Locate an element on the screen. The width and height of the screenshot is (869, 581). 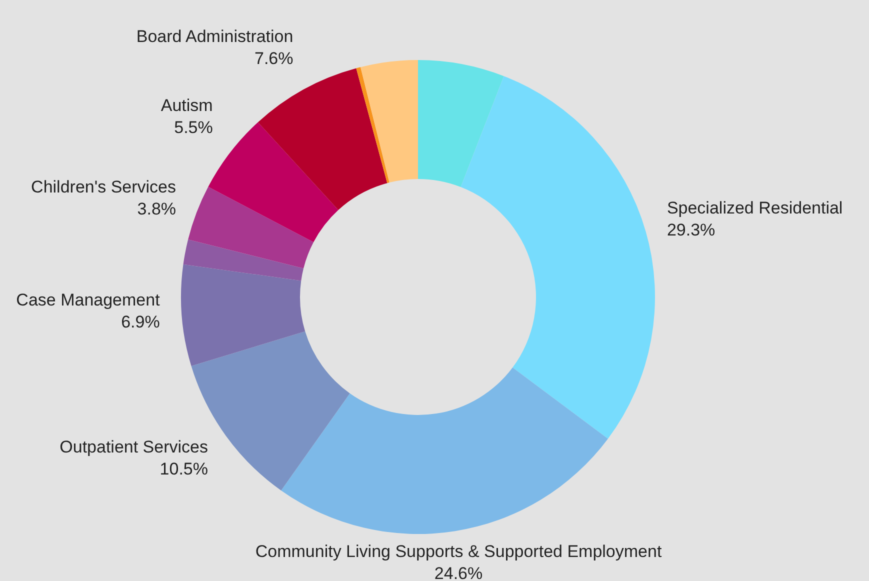
data-label: 6.9% is located at coordinates (140, 322).